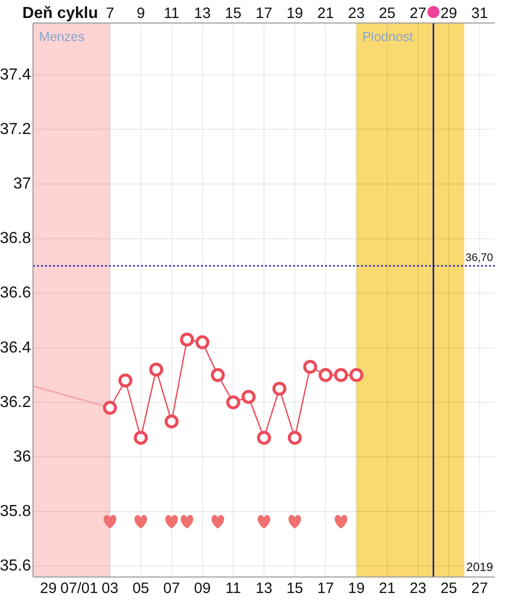 Image resolution: width=509 pixels, height=600 pixels. What do you see at coordinates (325, 13) in the screenshot?
I see `x2-tick-label: 21` at bounding box center [325, 13].